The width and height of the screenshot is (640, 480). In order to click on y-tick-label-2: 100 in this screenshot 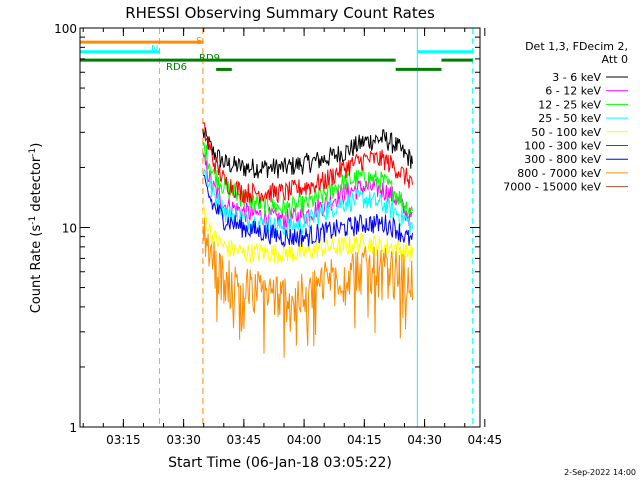, I will do `click(65, 29)`.